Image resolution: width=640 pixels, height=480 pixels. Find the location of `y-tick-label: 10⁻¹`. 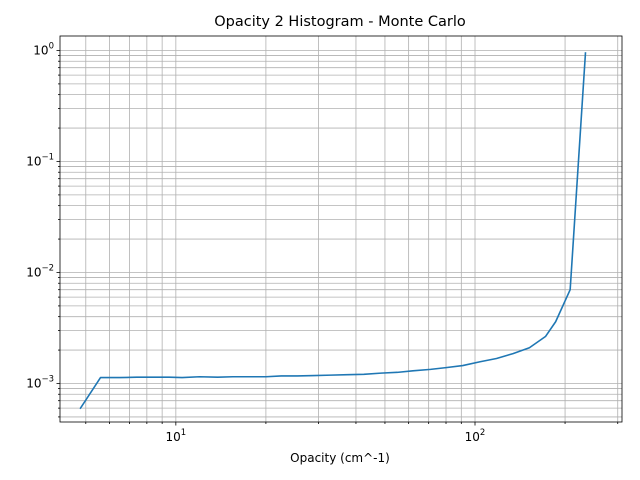

y-tick-label: 10⁻¹ is located at coordinates (40, 160).